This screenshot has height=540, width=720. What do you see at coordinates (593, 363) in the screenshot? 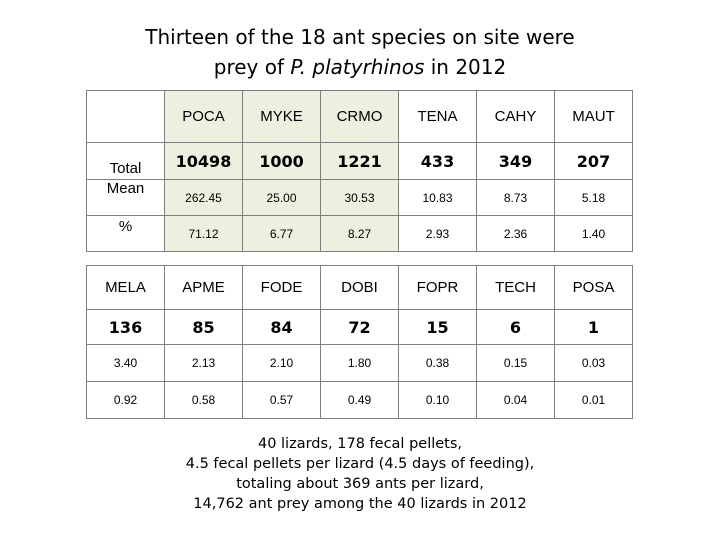
I see `mean-cell: 0.03` at bounding box center [593, 363].